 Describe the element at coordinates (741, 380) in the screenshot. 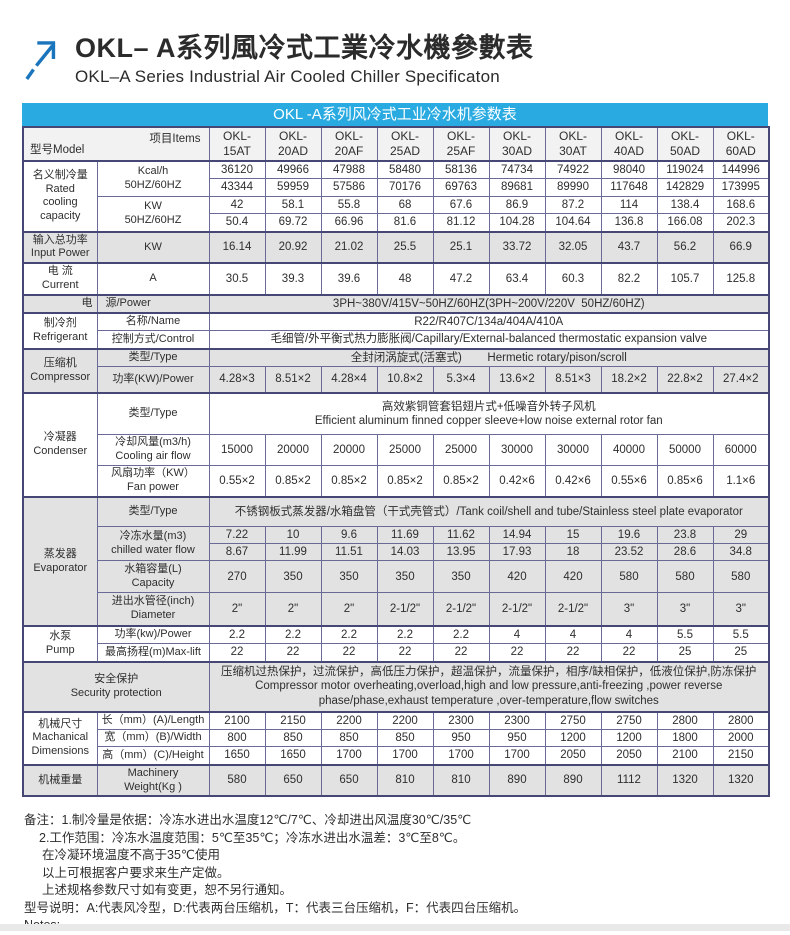

I see `value-cell: 27.4×2` at that location.